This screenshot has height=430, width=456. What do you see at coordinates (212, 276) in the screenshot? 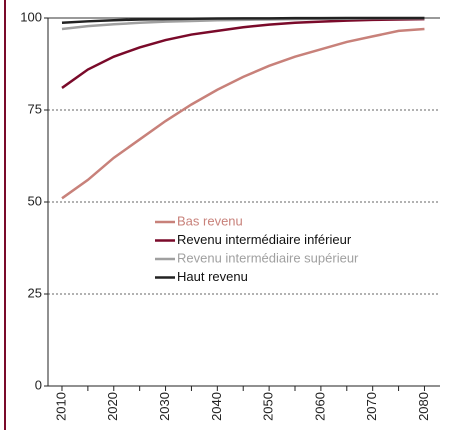
I see `legend-label: Haut revenu` at bounding box center [212, 276].